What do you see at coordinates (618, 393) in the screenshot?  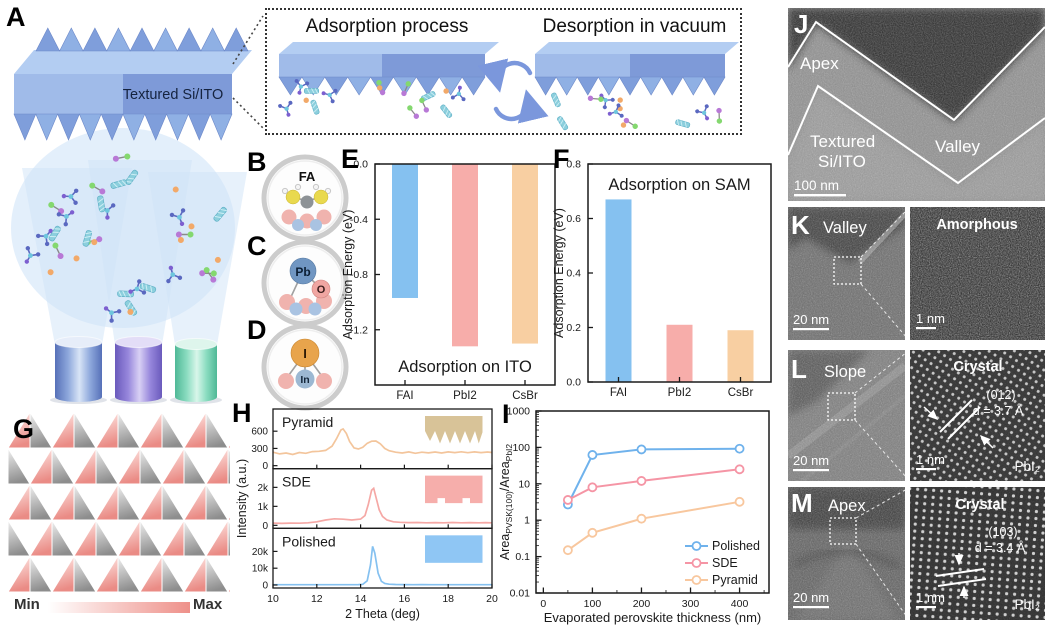 I see `svg-text: FAI` at bounding box center [618, 393].